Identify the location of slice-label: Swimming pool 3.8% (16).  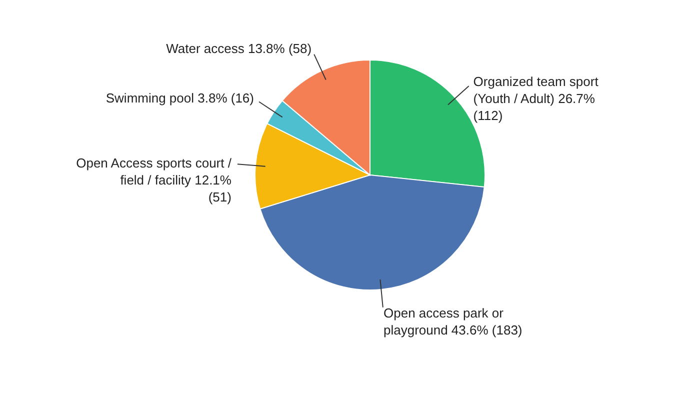
(180, 98).